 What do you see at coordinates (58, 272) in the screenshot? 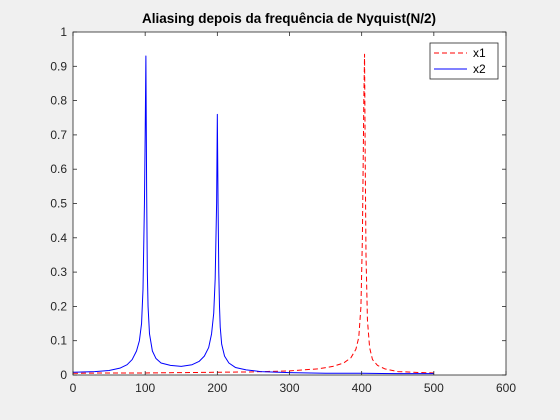
I see `y-tick-label: 0.3` at bounding box center [58, 272].